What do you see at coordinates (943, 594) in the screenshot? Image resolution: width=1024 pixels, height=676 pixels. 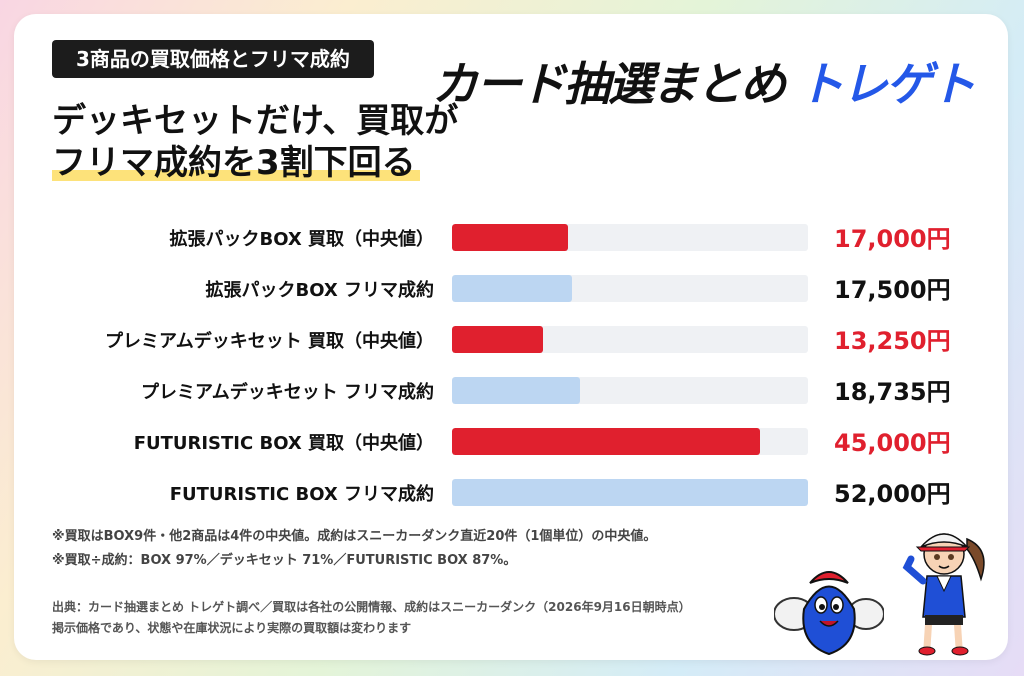 I see `girl-mascot-illustration` at bounding box center [943, 594].